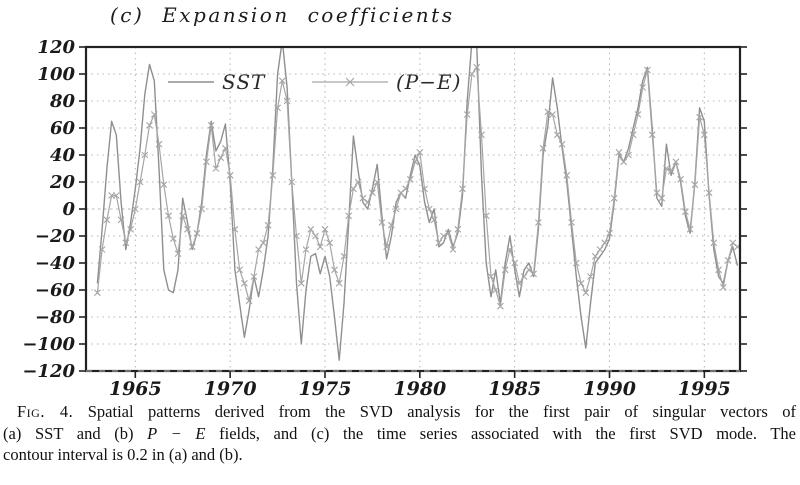 This screenshot has width=800, height=485. Describe the element at coordinates (514, 388) in the screenshot. I see `x-tick-label: 1985` at that location.